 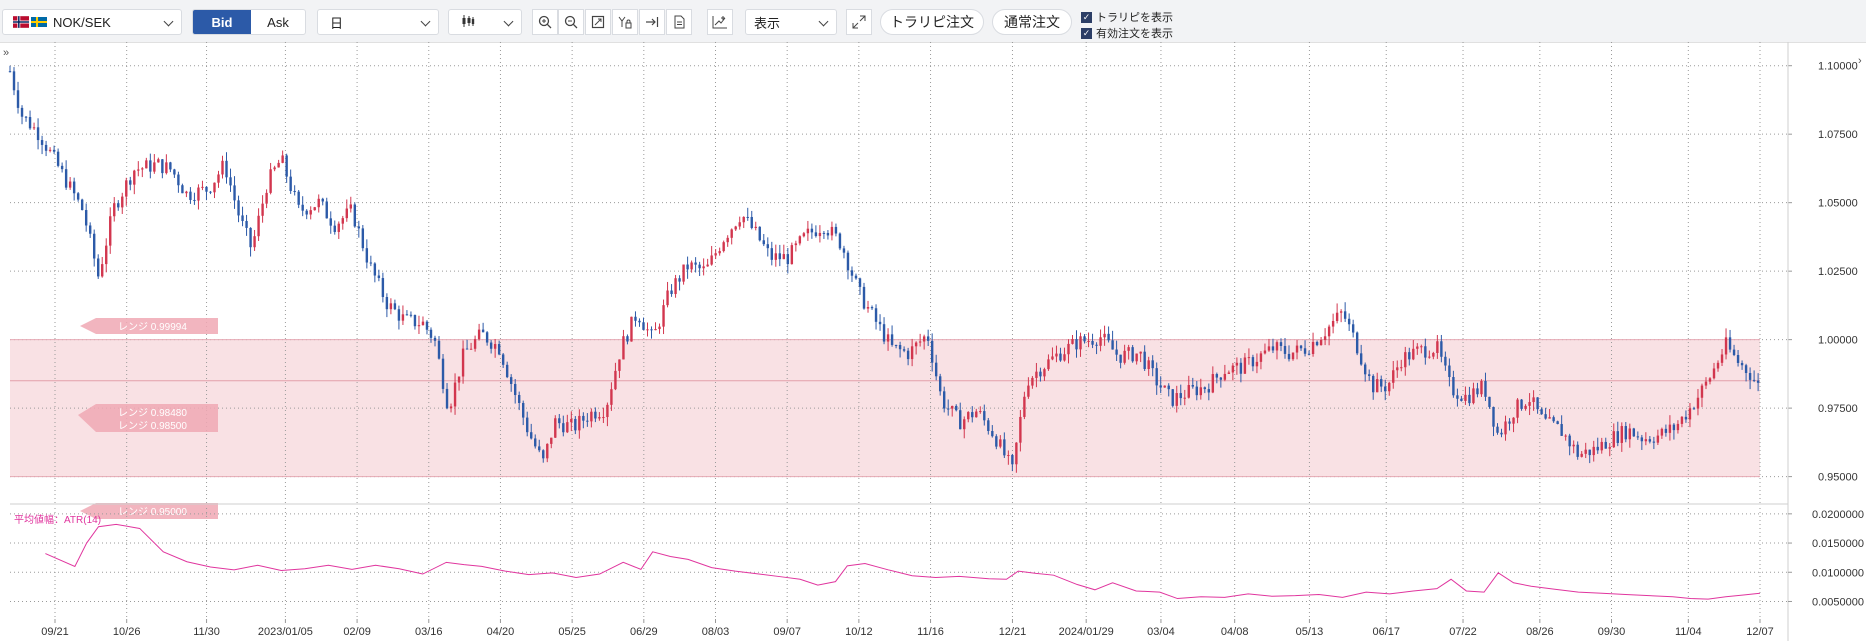 I want to click on display-select: 表示, so click(x=791, y=22).